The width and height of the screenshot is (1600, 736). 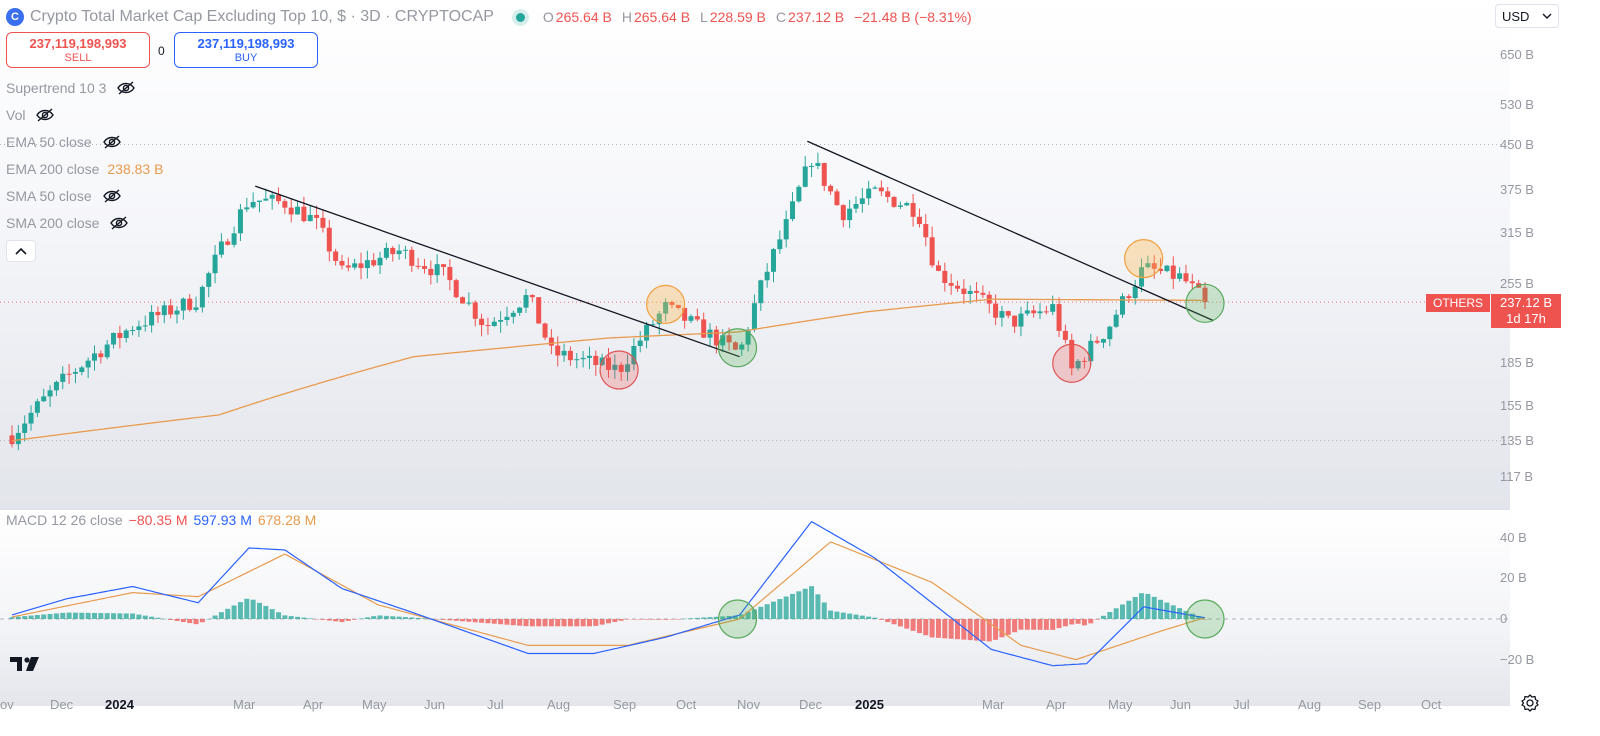 What do you see at coordinates (1010, 231) in the screenshot?
I see `trendline` at bounding box center [1010, 231].